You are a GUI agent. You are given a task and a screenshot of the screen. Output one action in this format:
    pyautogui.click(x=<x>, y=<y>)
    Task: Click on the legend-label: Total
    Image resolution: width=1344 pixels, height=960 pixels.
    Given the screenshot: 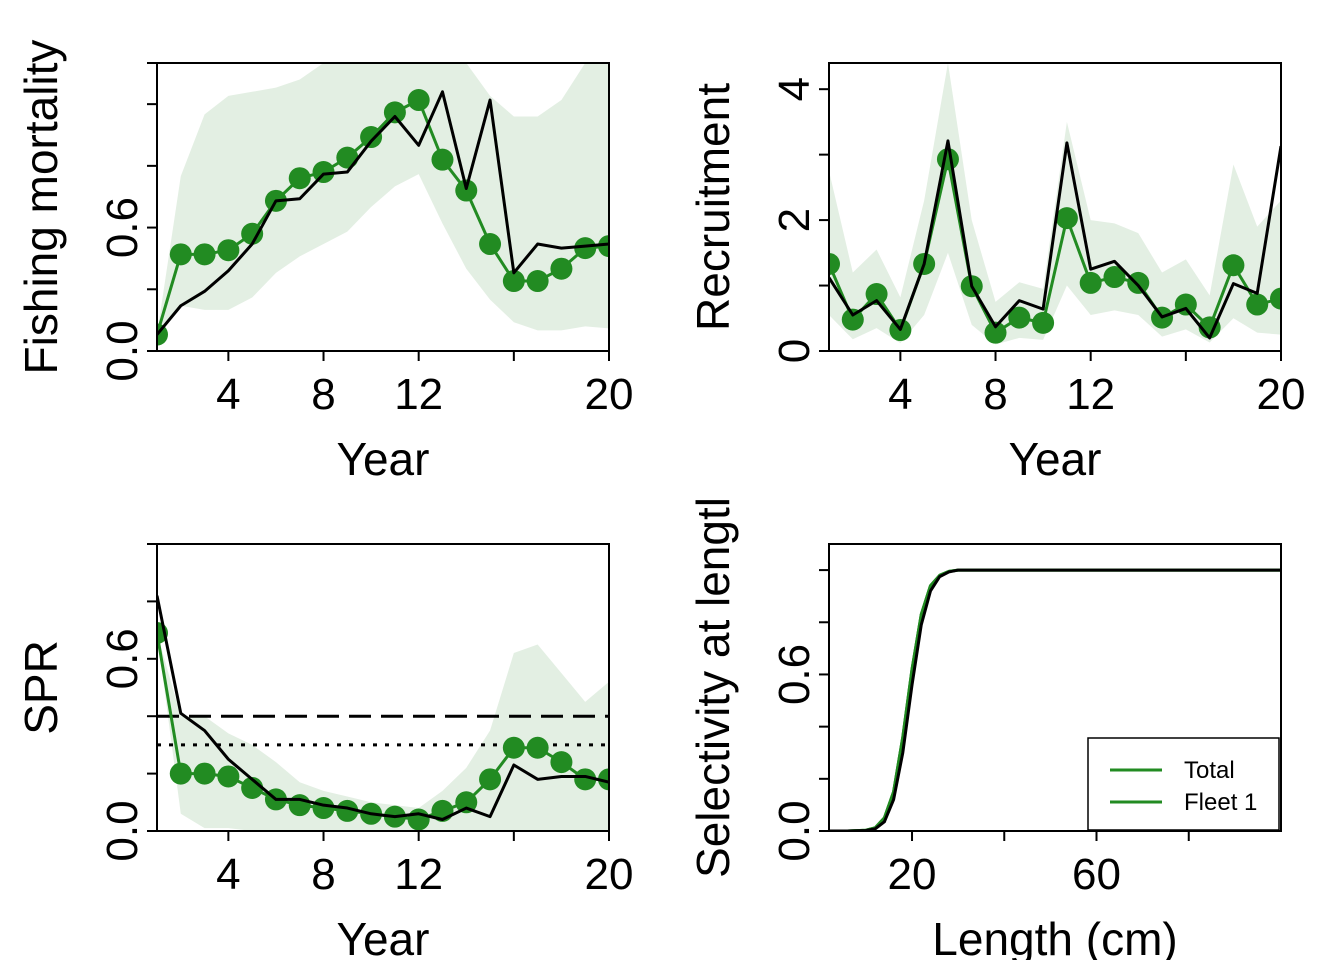 What is the action you would take?
    pyautogui.click(x=1209, y=770)
    